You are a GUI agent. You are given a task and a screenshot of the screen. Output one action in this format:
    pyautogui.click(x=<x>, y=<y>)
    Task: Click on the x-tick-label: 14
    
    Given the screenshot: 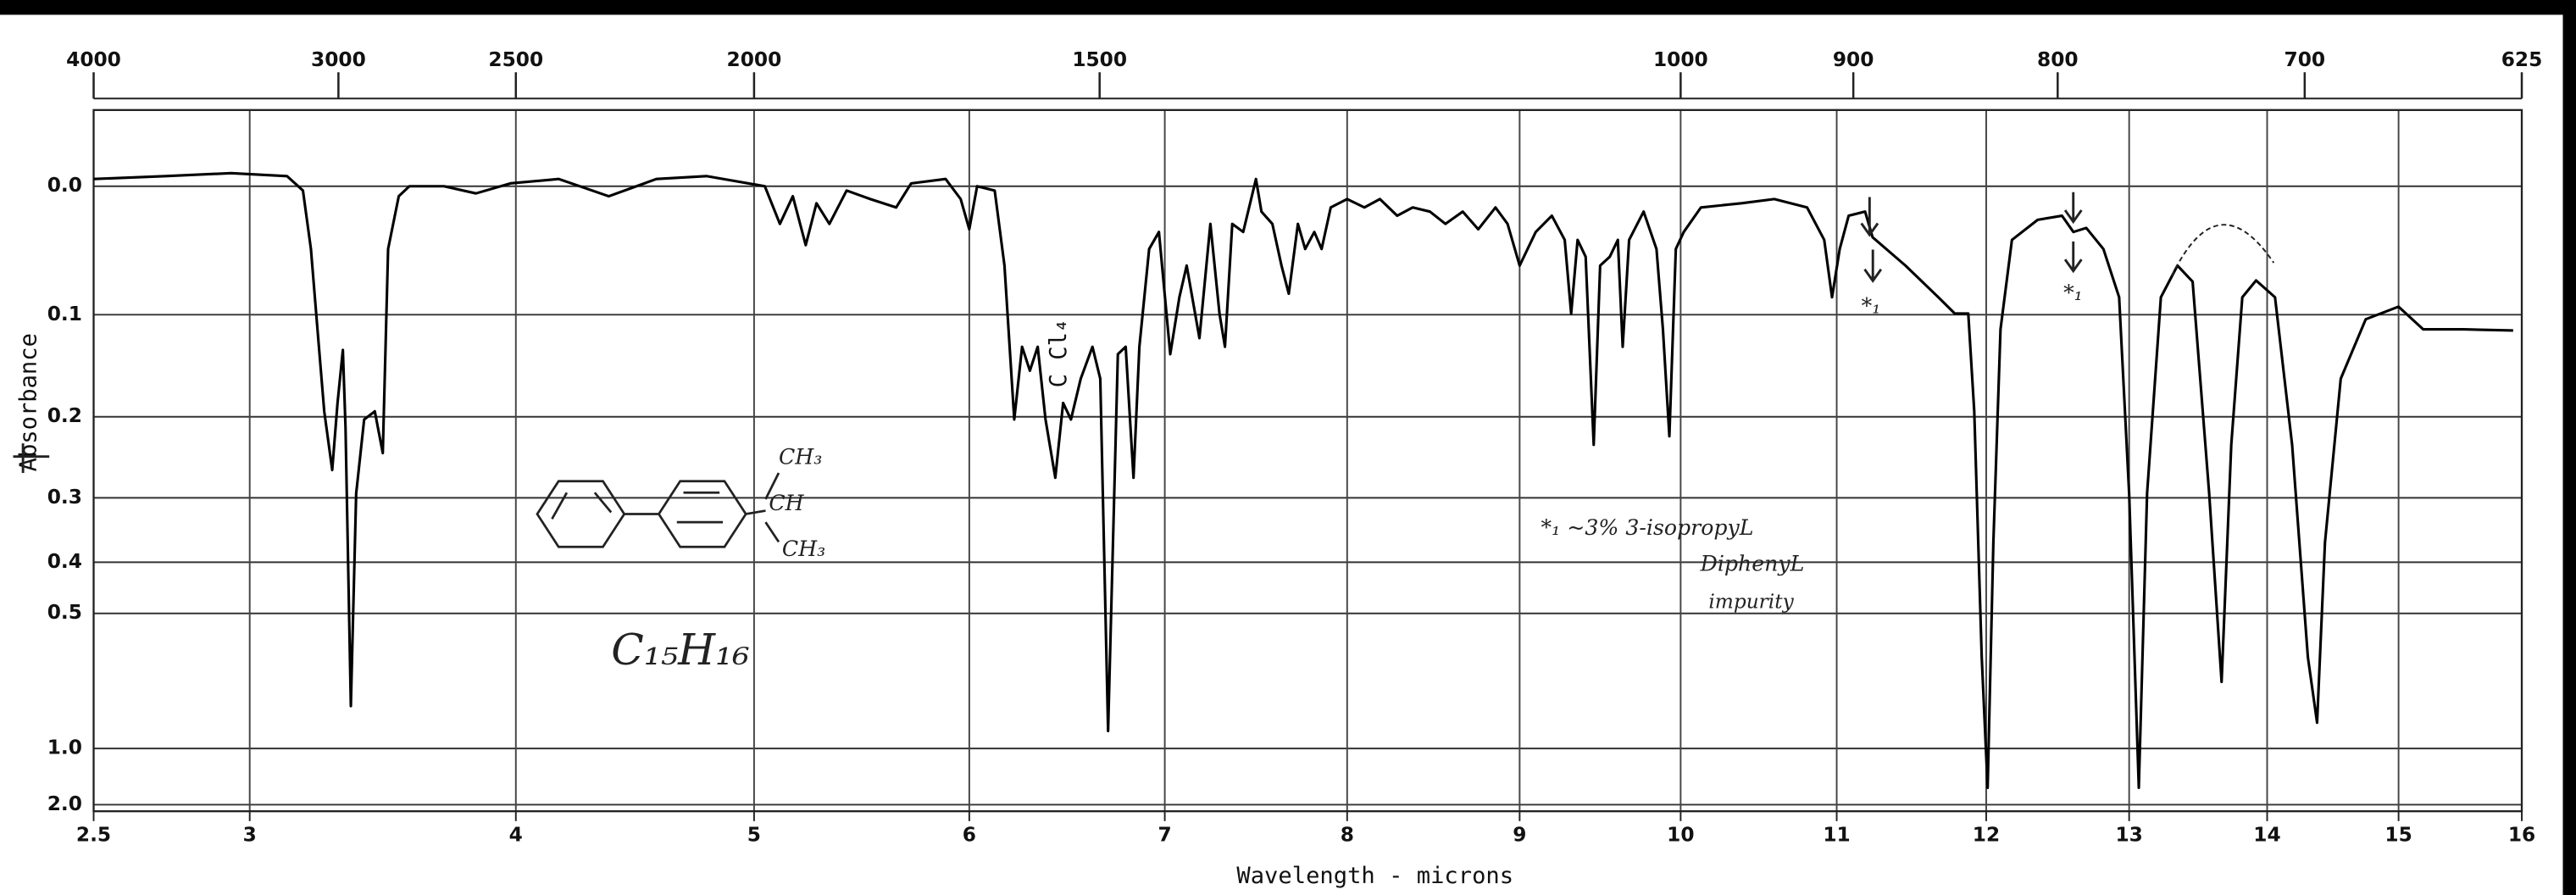 What is the action you would take?
    pyautogui.click(x=2266, y=835)
    